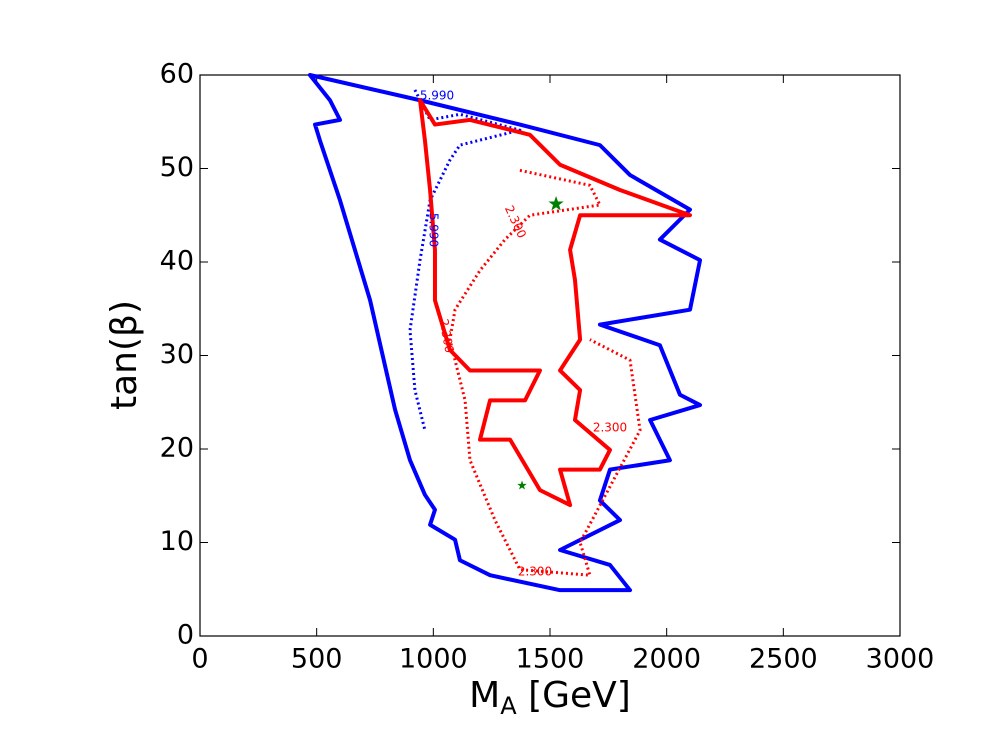  What do you see at coordinates (177, 354) in the screenshot?
I see `y-tick-label: 30` at bounding box center [177, 354].